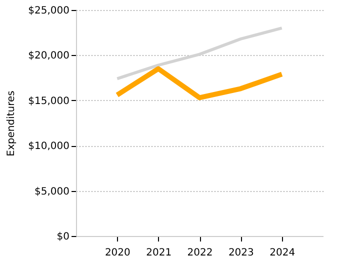 This screenshot has height=275, width=350. Describe the element at coordinates (117, 253) in the screenshot. I see `x-tick-label: 2020` at that location.